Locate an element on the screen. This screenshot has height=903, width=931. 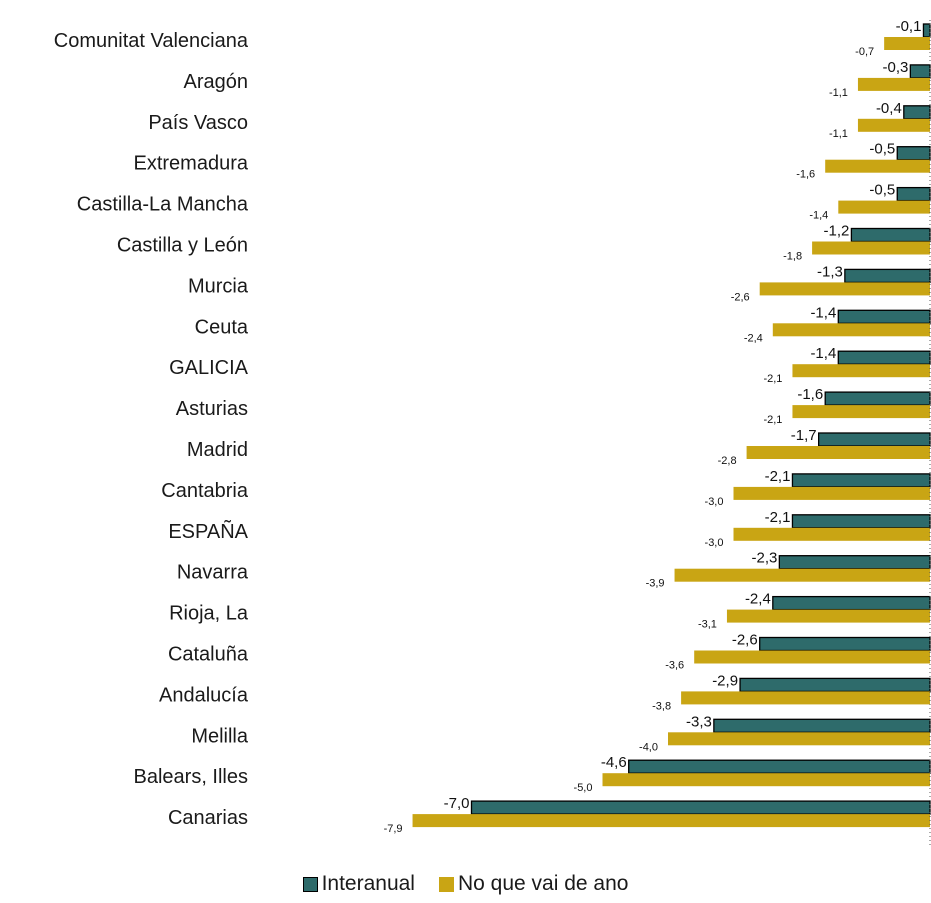
bar-interanual-castilla-y-leon is located at coordinates (890, 235).